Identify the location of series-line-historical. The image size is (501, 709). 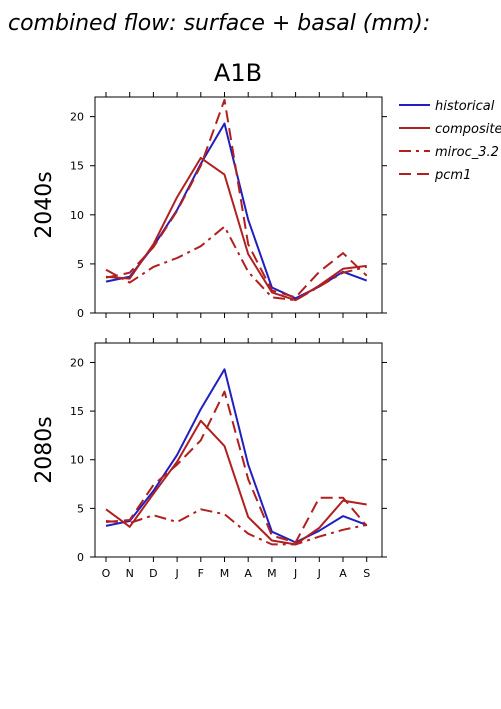
(236, 456).